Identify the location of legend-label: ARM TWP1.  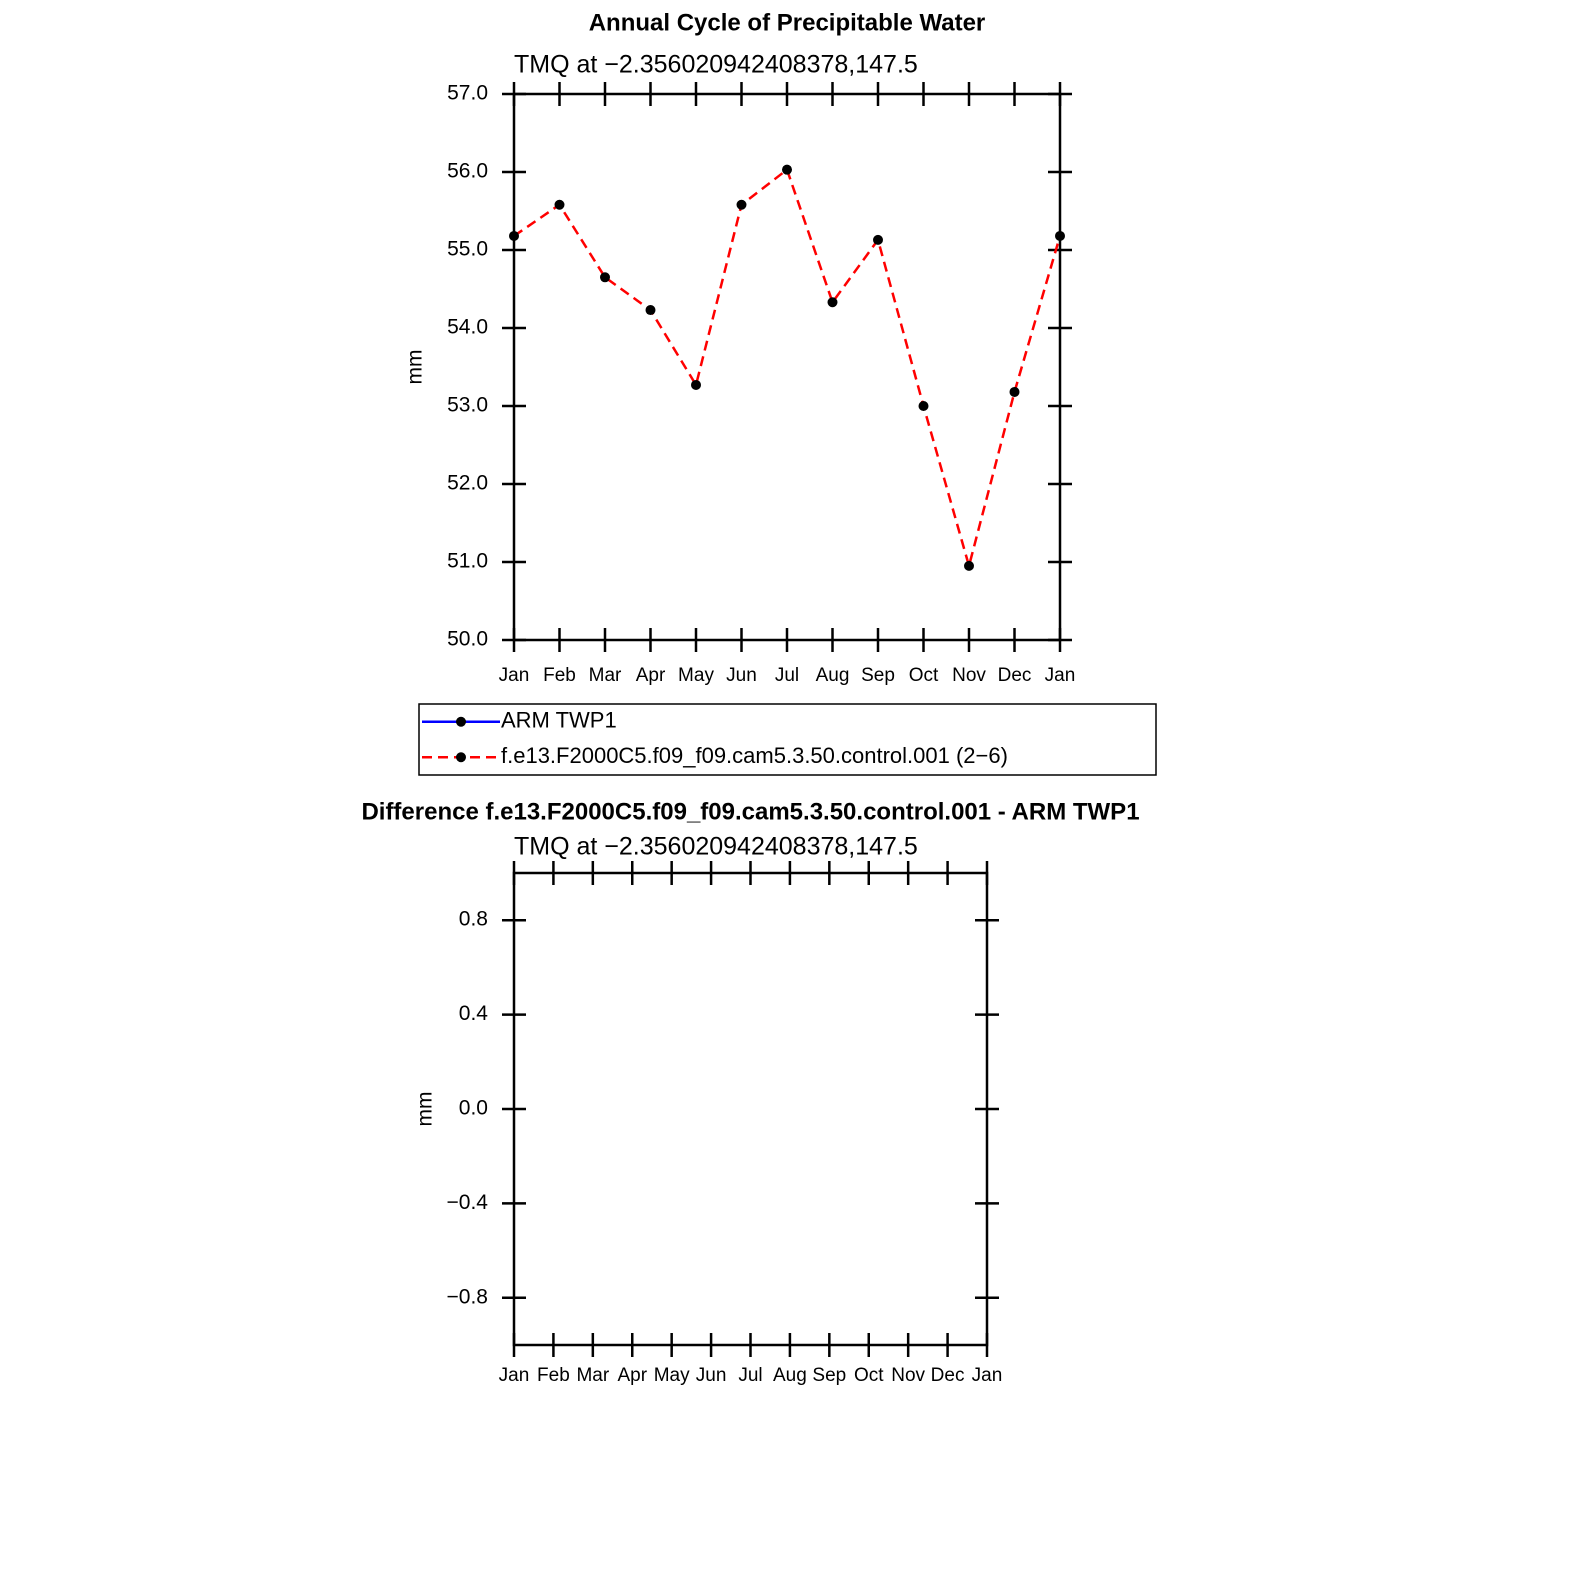
(559, 720).